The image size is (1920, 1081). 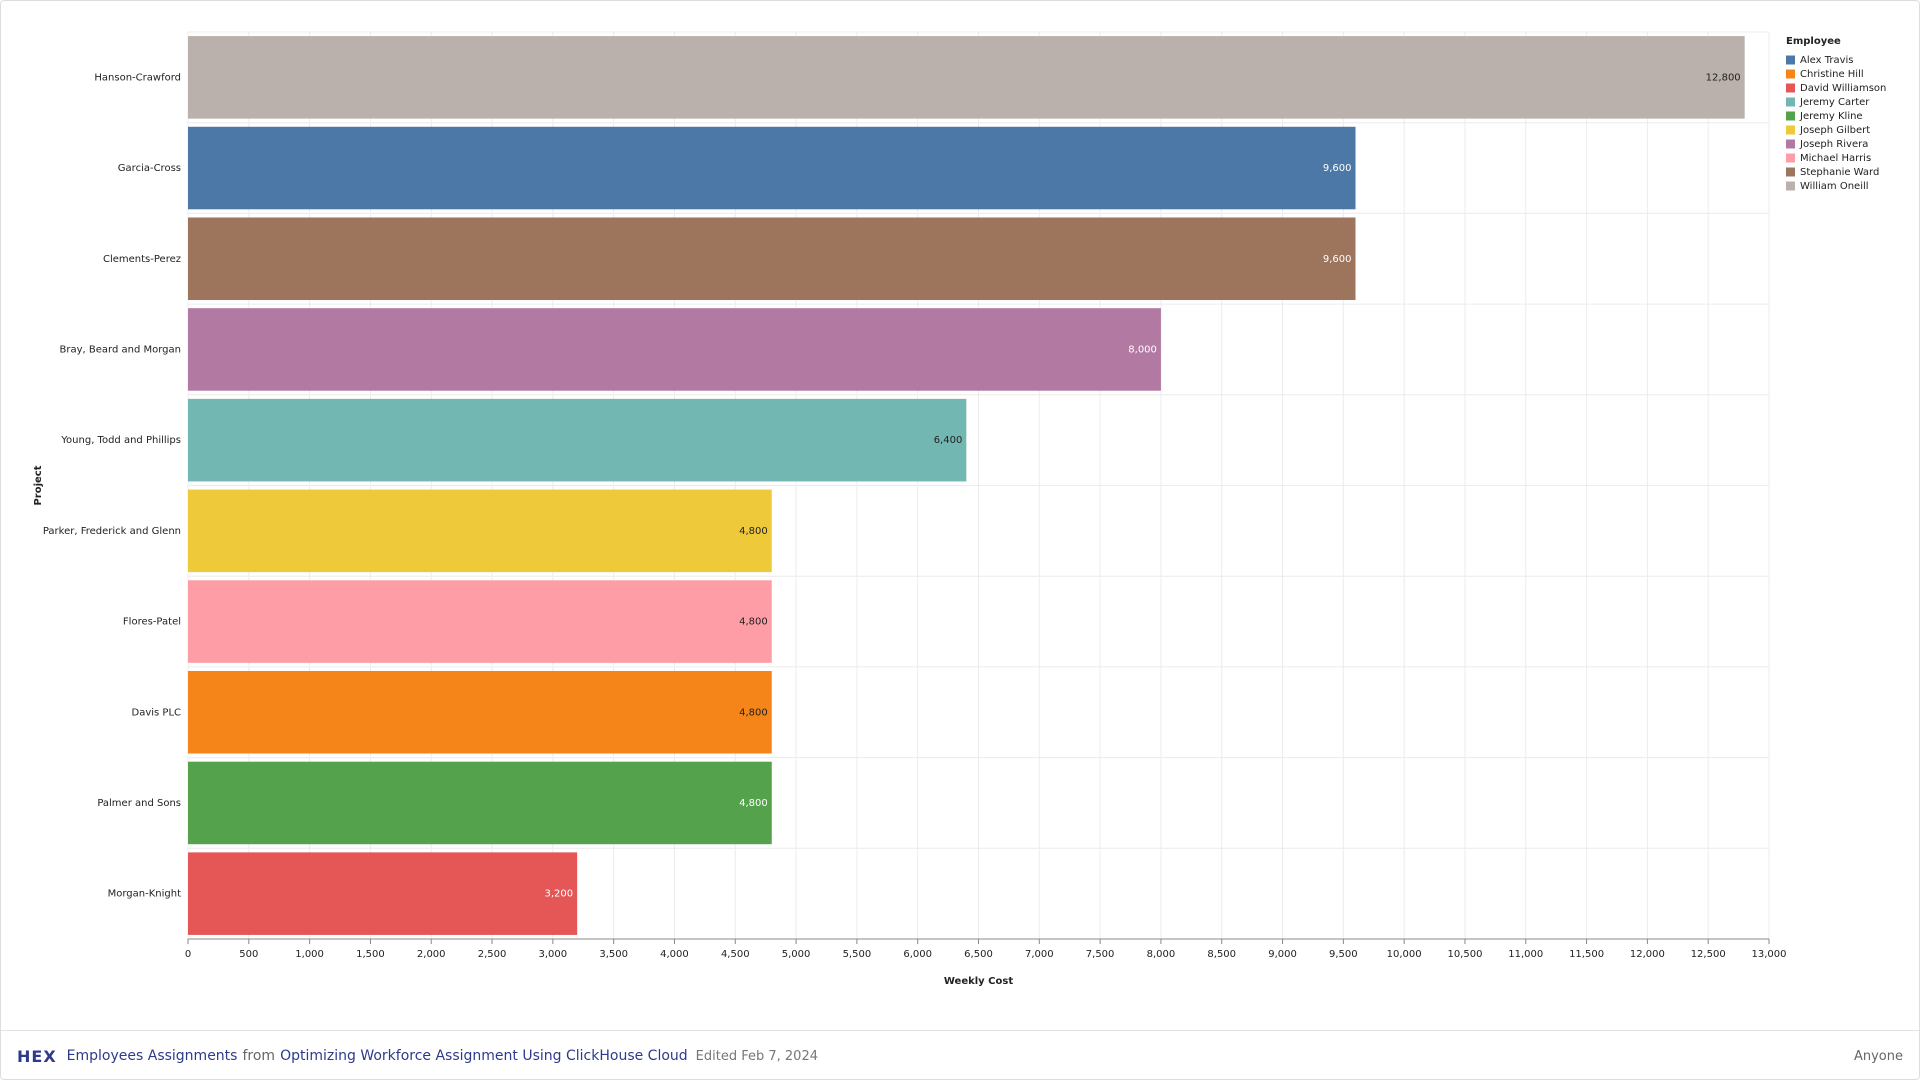 What do you see at coordinates (553, 954) in the screenshot?
I see `x-tick-label: 3,000` at bounding box center [553, 954].